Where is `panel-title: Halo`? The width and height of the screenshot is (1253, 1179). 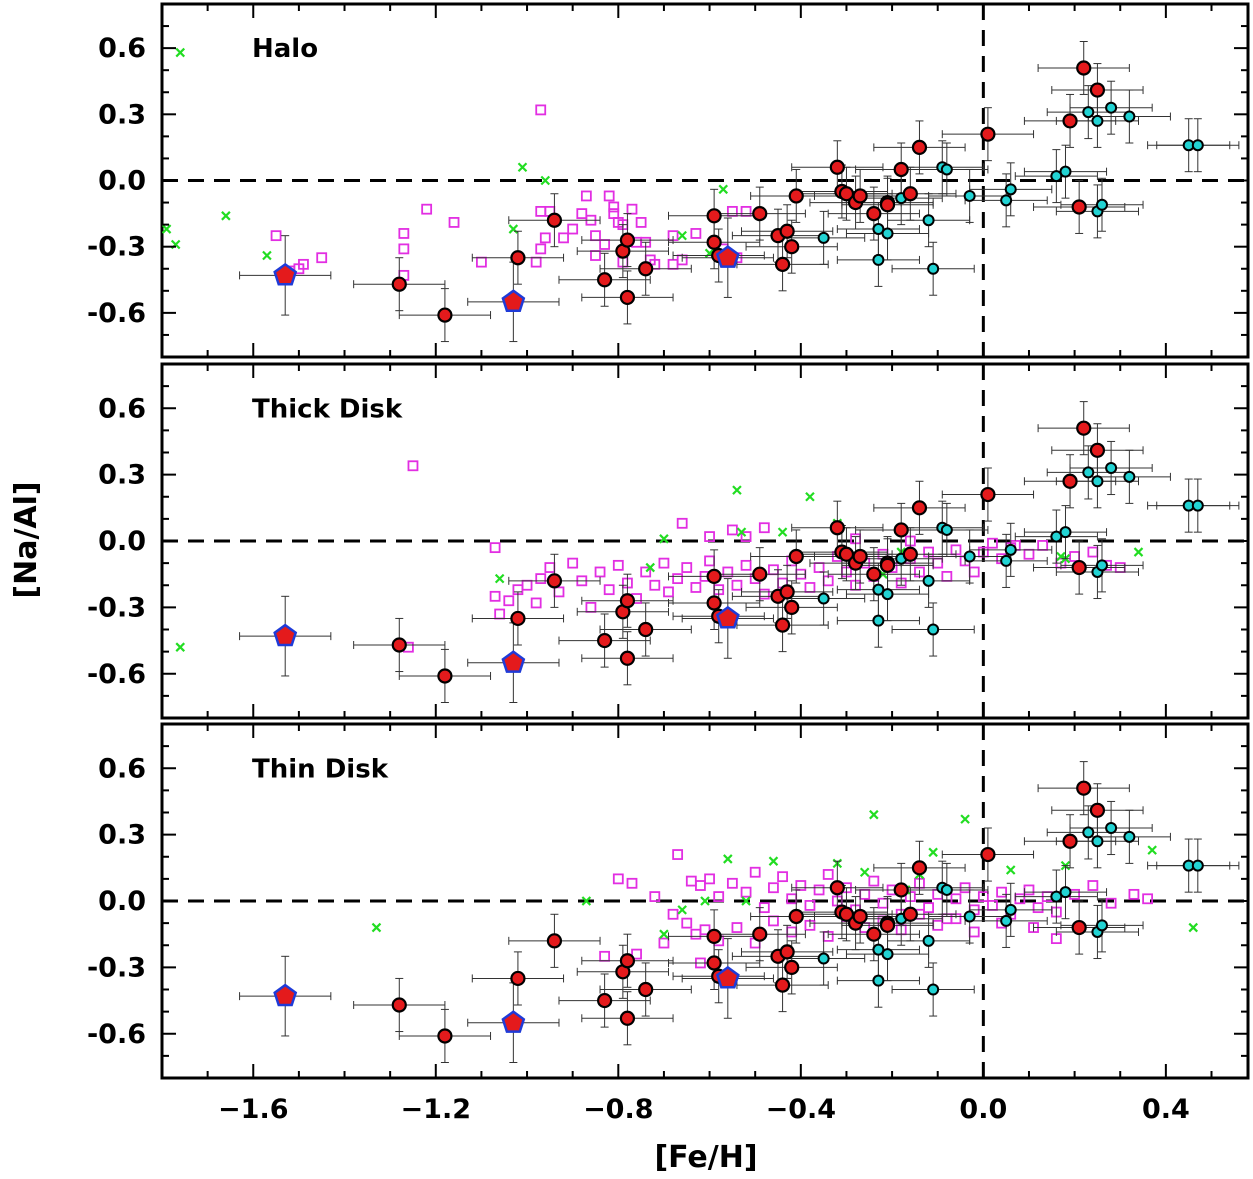 panel-title: Halo is located at coordinates (285, 49).